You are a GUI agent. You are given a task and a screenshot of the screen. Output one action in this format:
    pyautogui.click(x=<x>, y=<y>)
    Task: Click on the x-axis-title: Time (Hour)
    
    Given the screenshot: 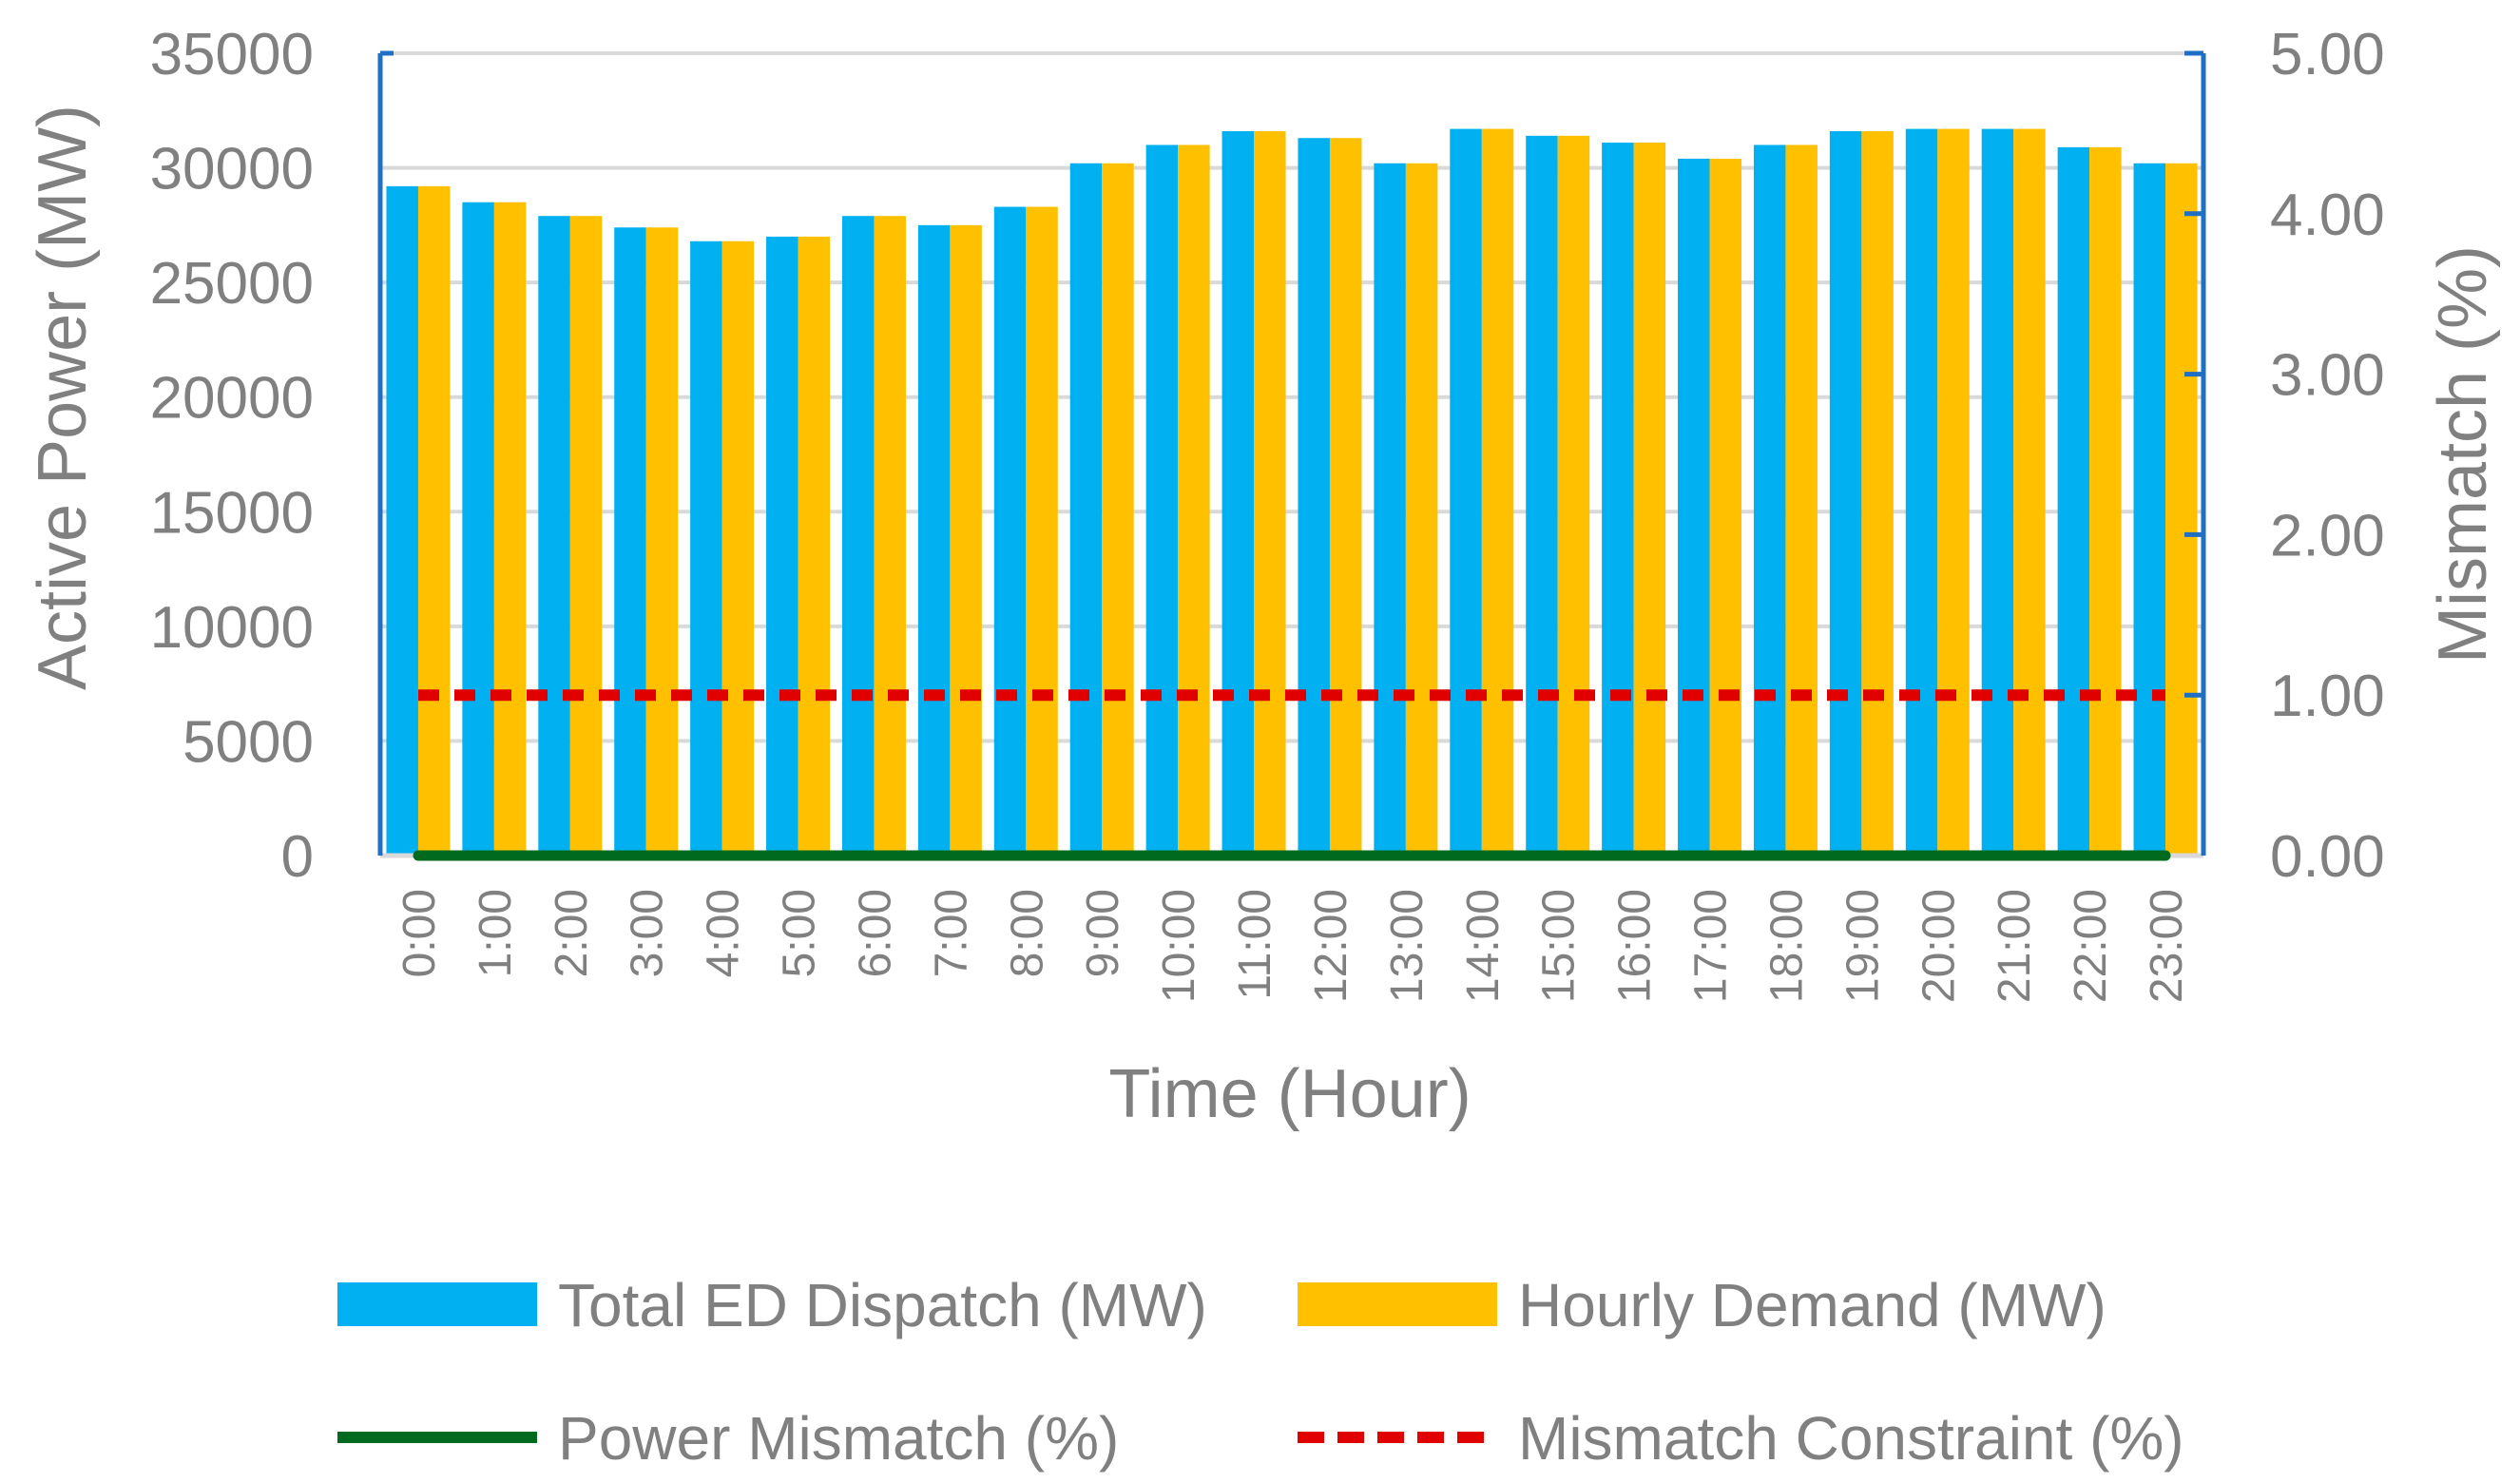 What is the action you would take?
    pyautogui.click(x=1289, y=1094)
    